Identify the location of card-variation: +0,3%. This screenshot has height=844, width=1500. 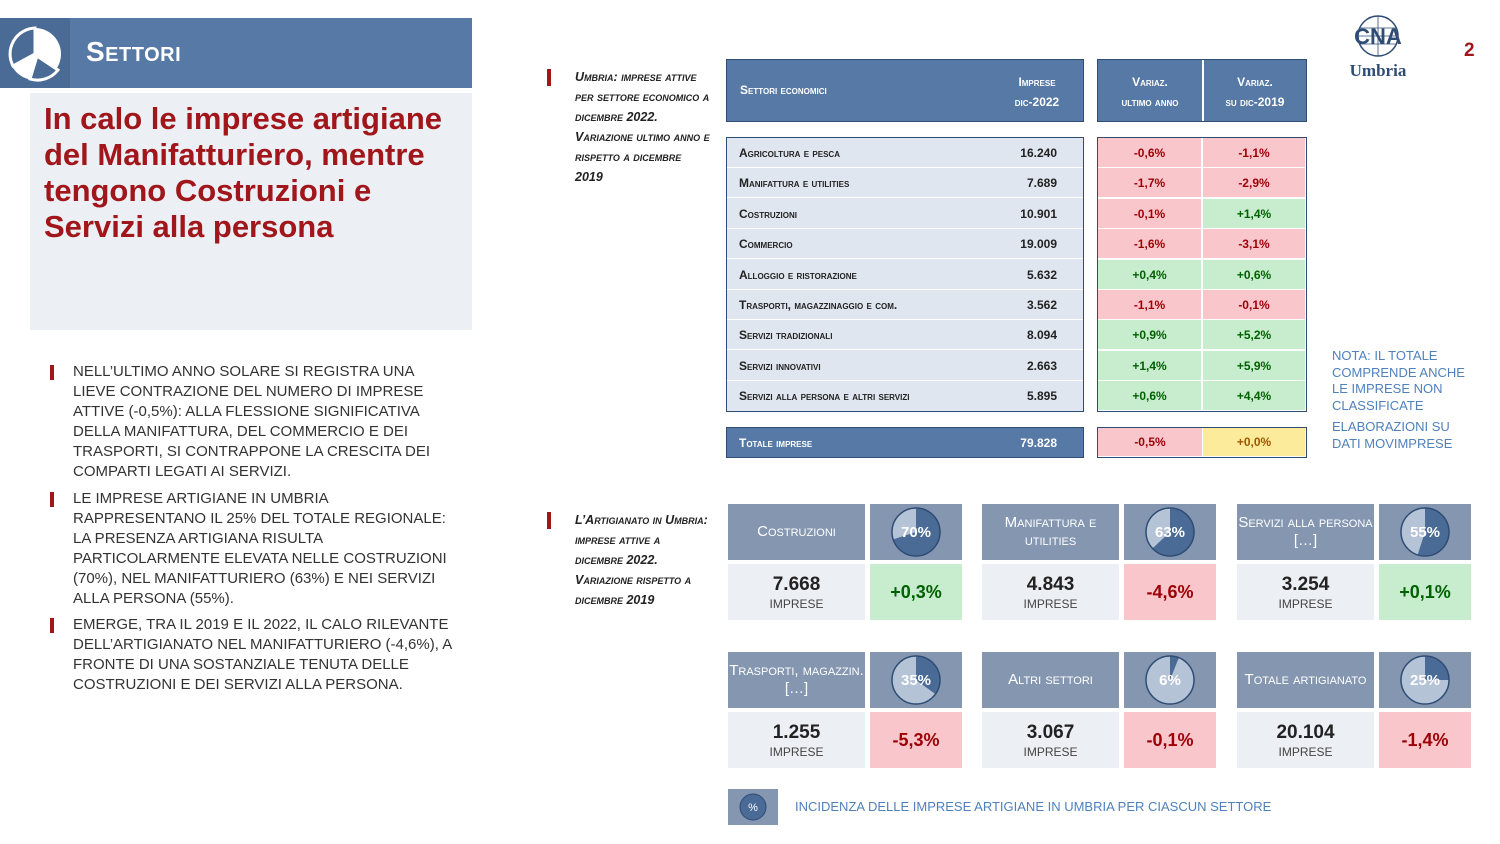
(916, 592).